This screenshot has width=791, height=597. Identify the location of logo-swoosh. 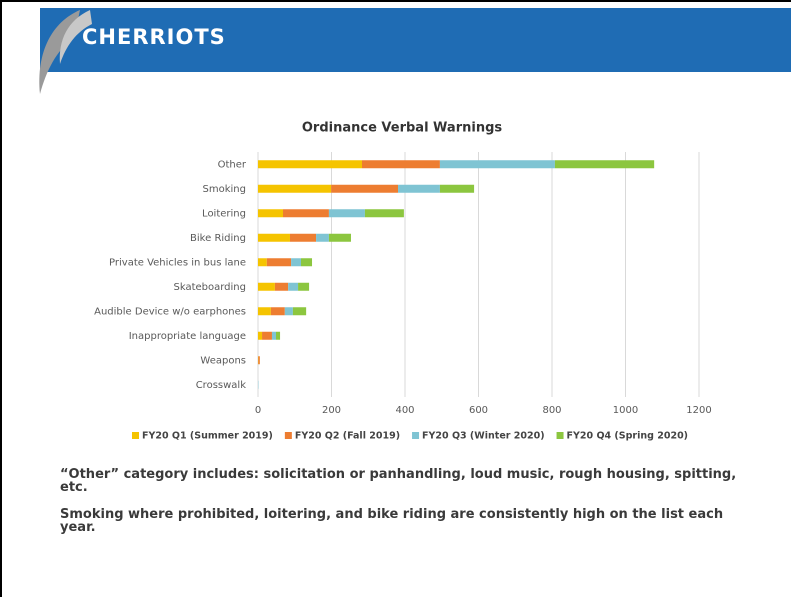
(75, 37).